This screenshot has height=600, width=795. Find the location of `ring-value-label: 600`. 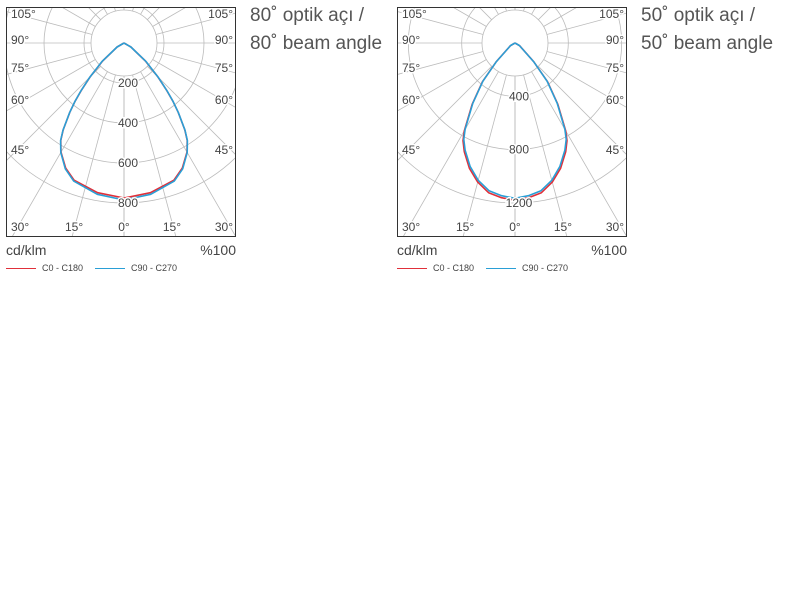

ring-value-label: 600 is located at coordinates (128, 163).